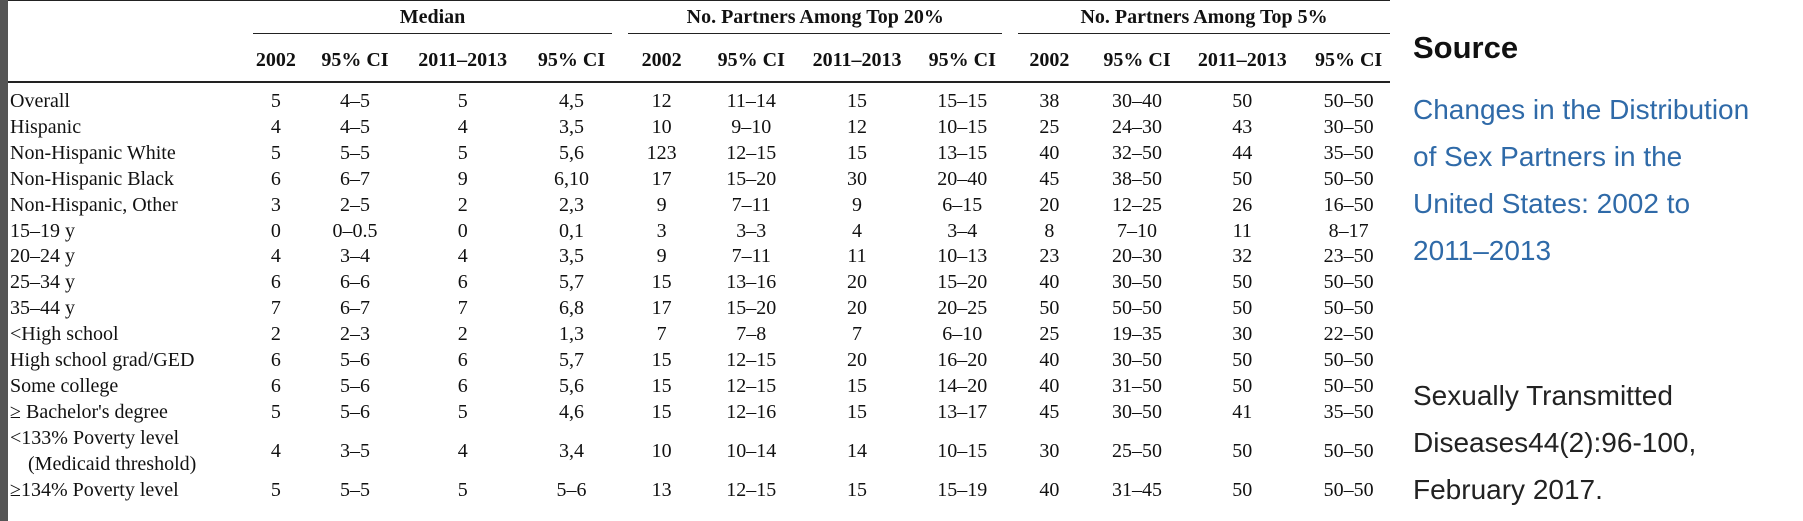  I want to click on row-label: Non-Hispanic, Other, so click(94, 204).